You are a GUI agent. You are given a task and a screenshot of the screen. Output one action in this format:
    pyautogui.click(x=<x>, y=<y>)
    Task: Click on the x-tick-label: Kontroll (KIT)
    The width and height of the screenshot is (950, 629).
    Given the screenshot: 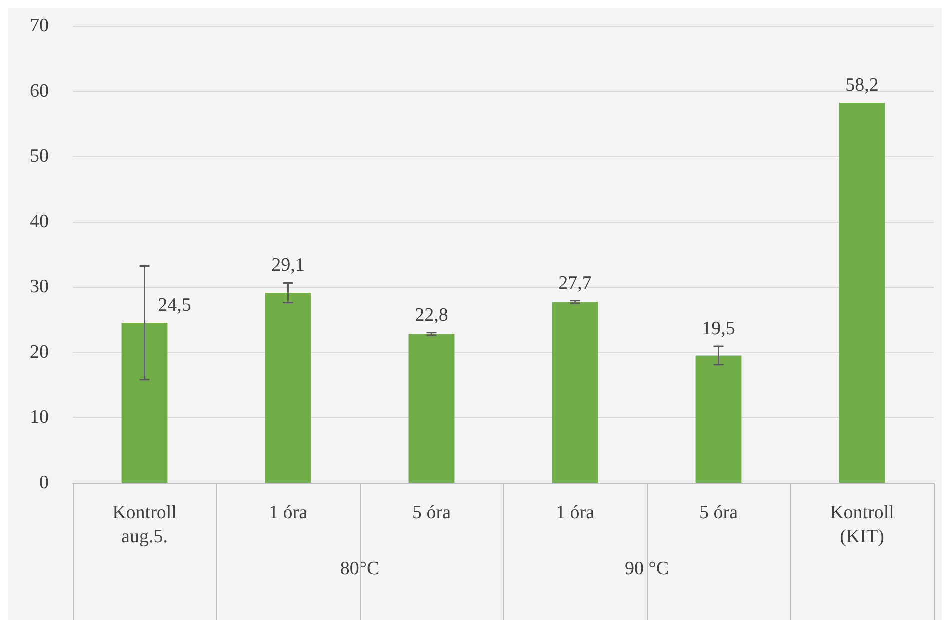 What is the action you would take?
    pyautogui.click(x=862, y=525)
    